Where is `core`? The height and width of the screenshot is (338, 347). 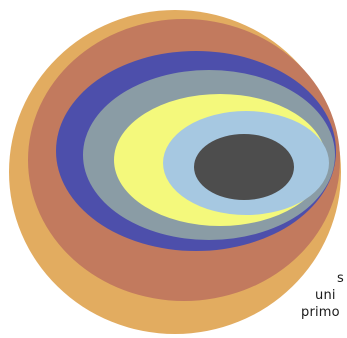 core is located at coordinates (244, 167).